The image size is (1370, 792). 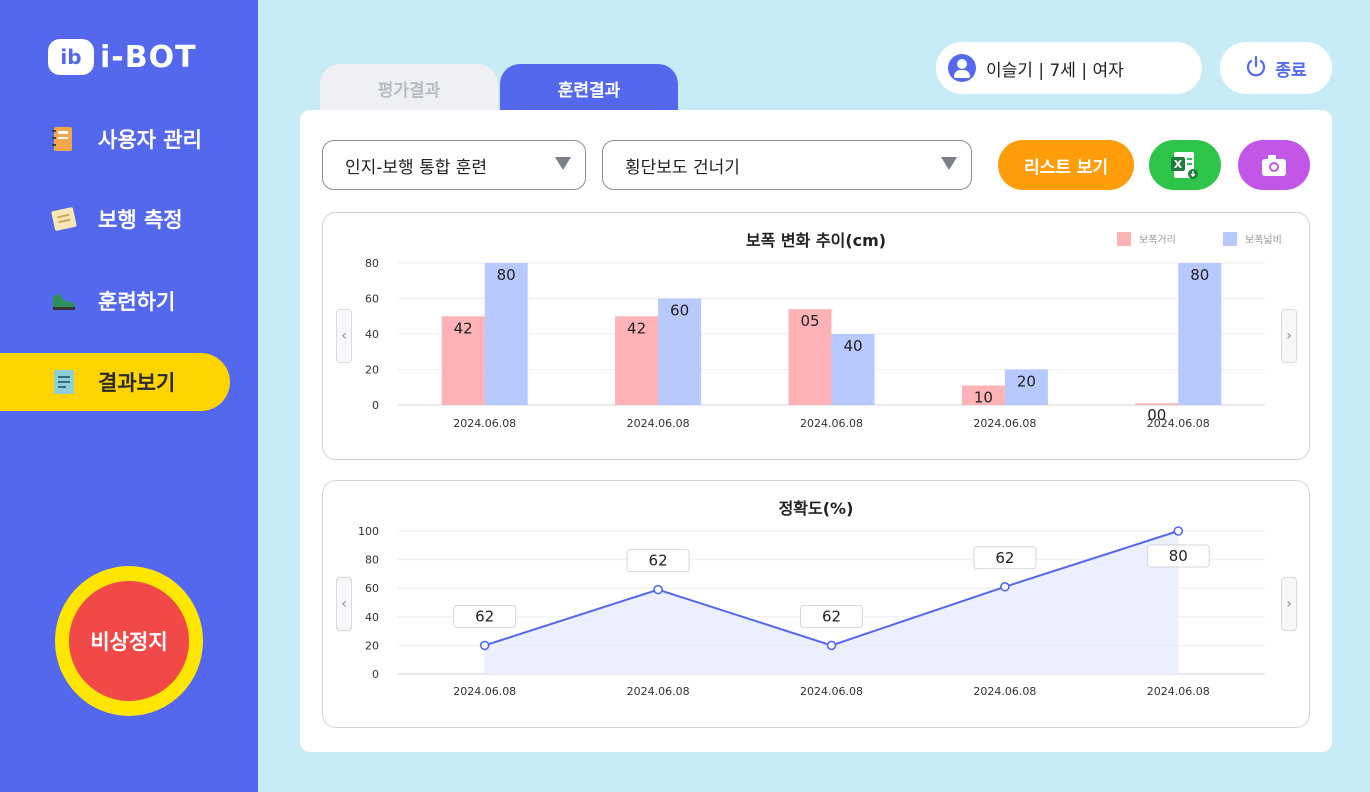 I want to click on sidebar-item-user-management: 사용자 관리, so click(x=115, y=139).